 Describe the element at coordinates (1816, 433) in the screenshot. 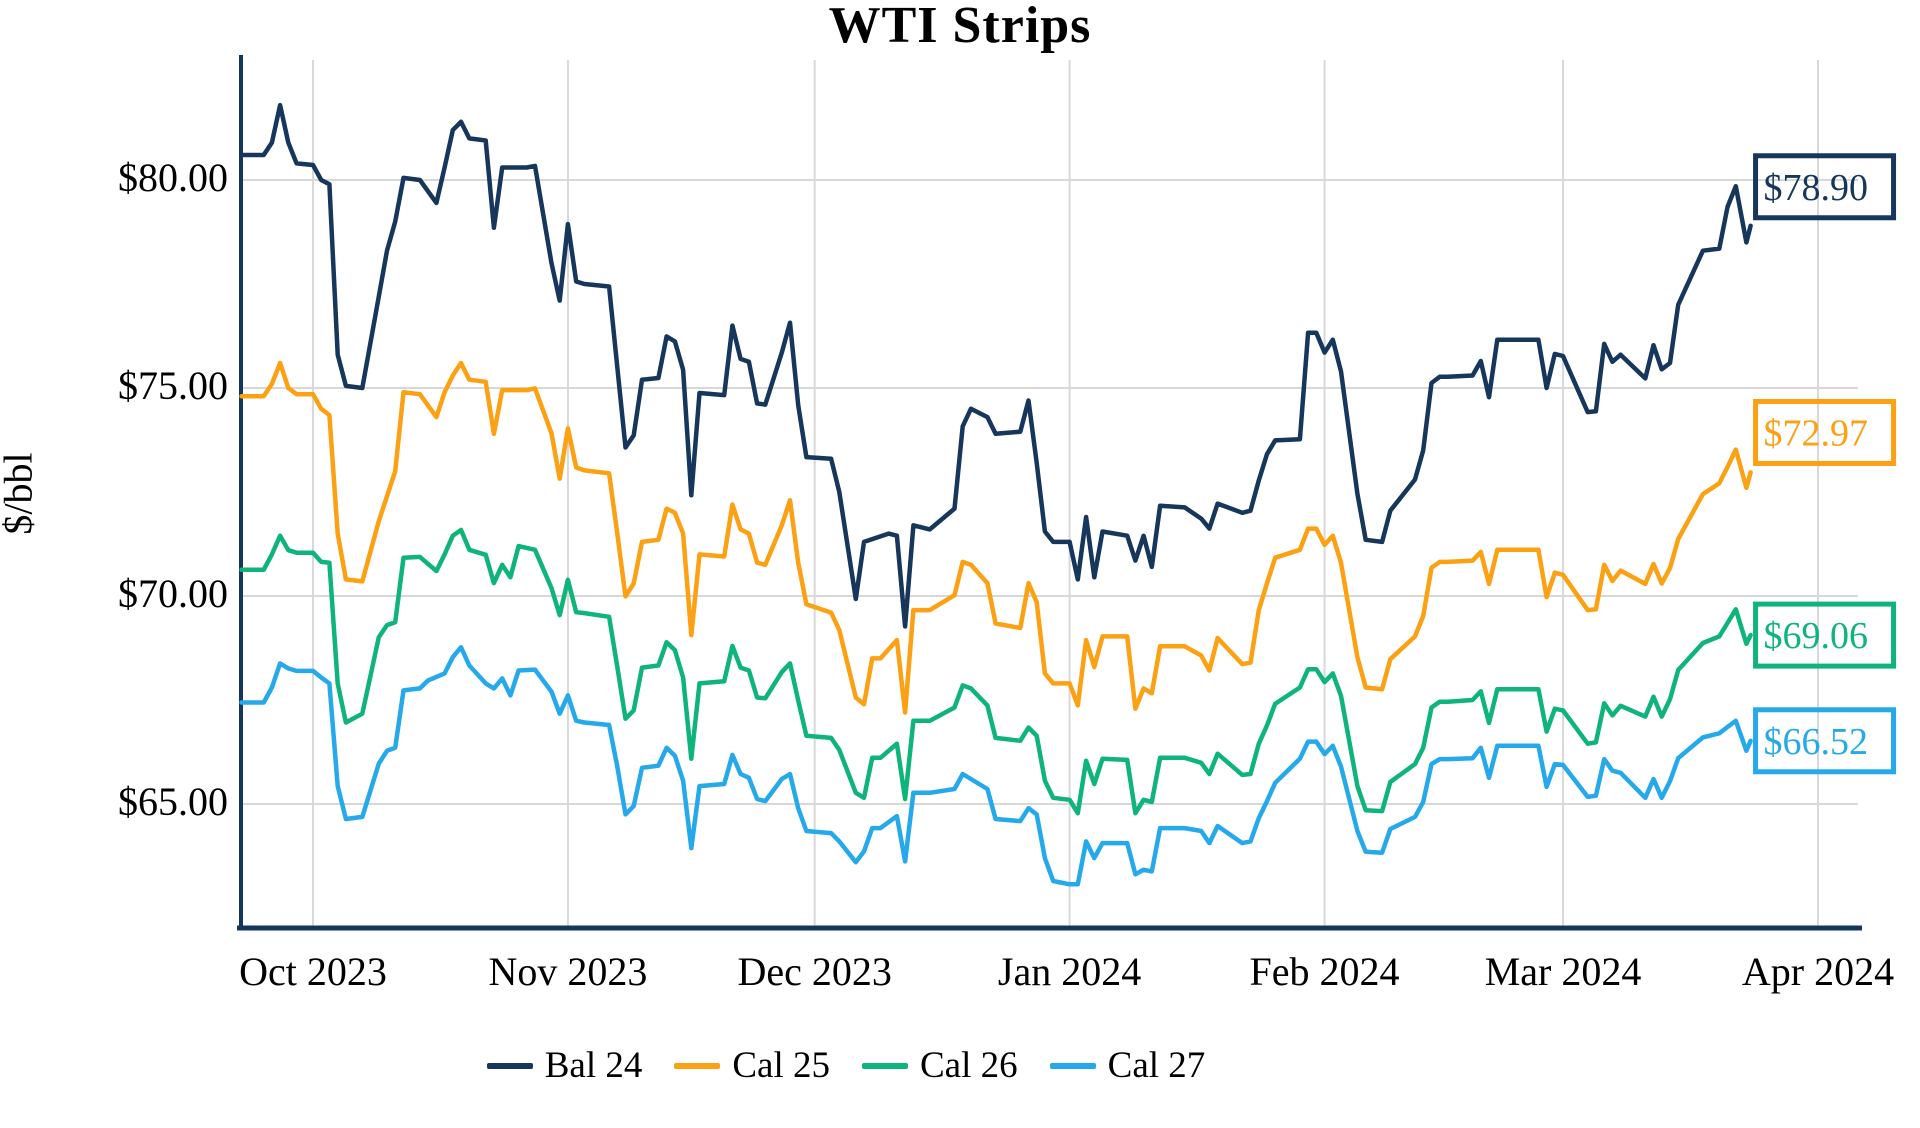

I see `end-label-cal-25: $72.97` at that location.